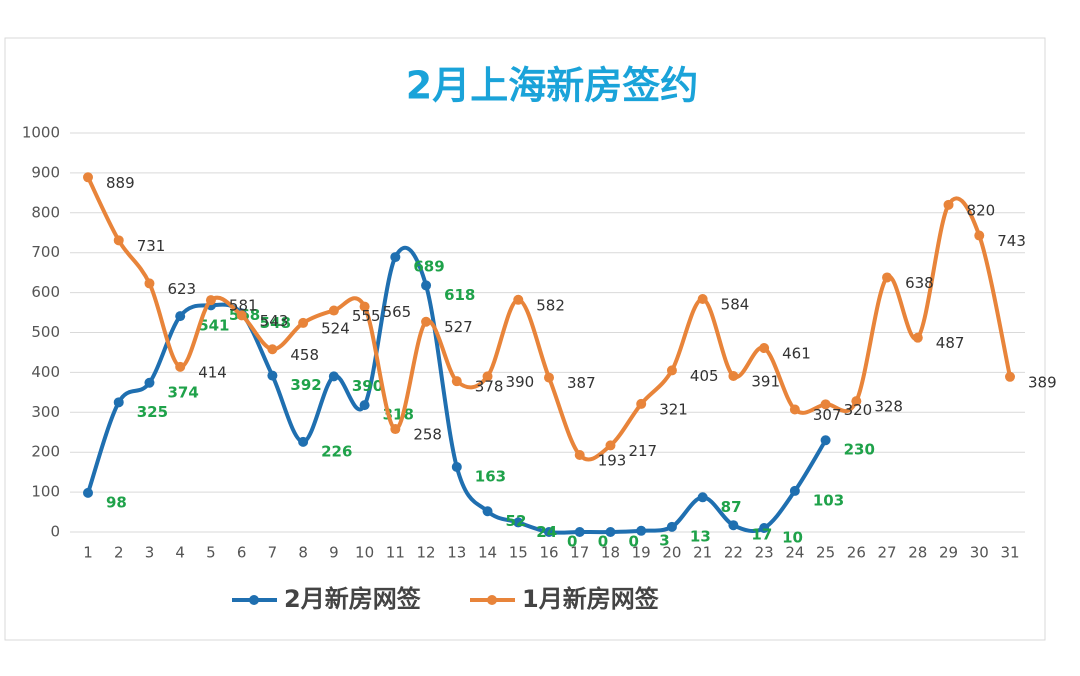 The image size is (1080, 676). I want to click on data-label: 548, so click(275, 323).